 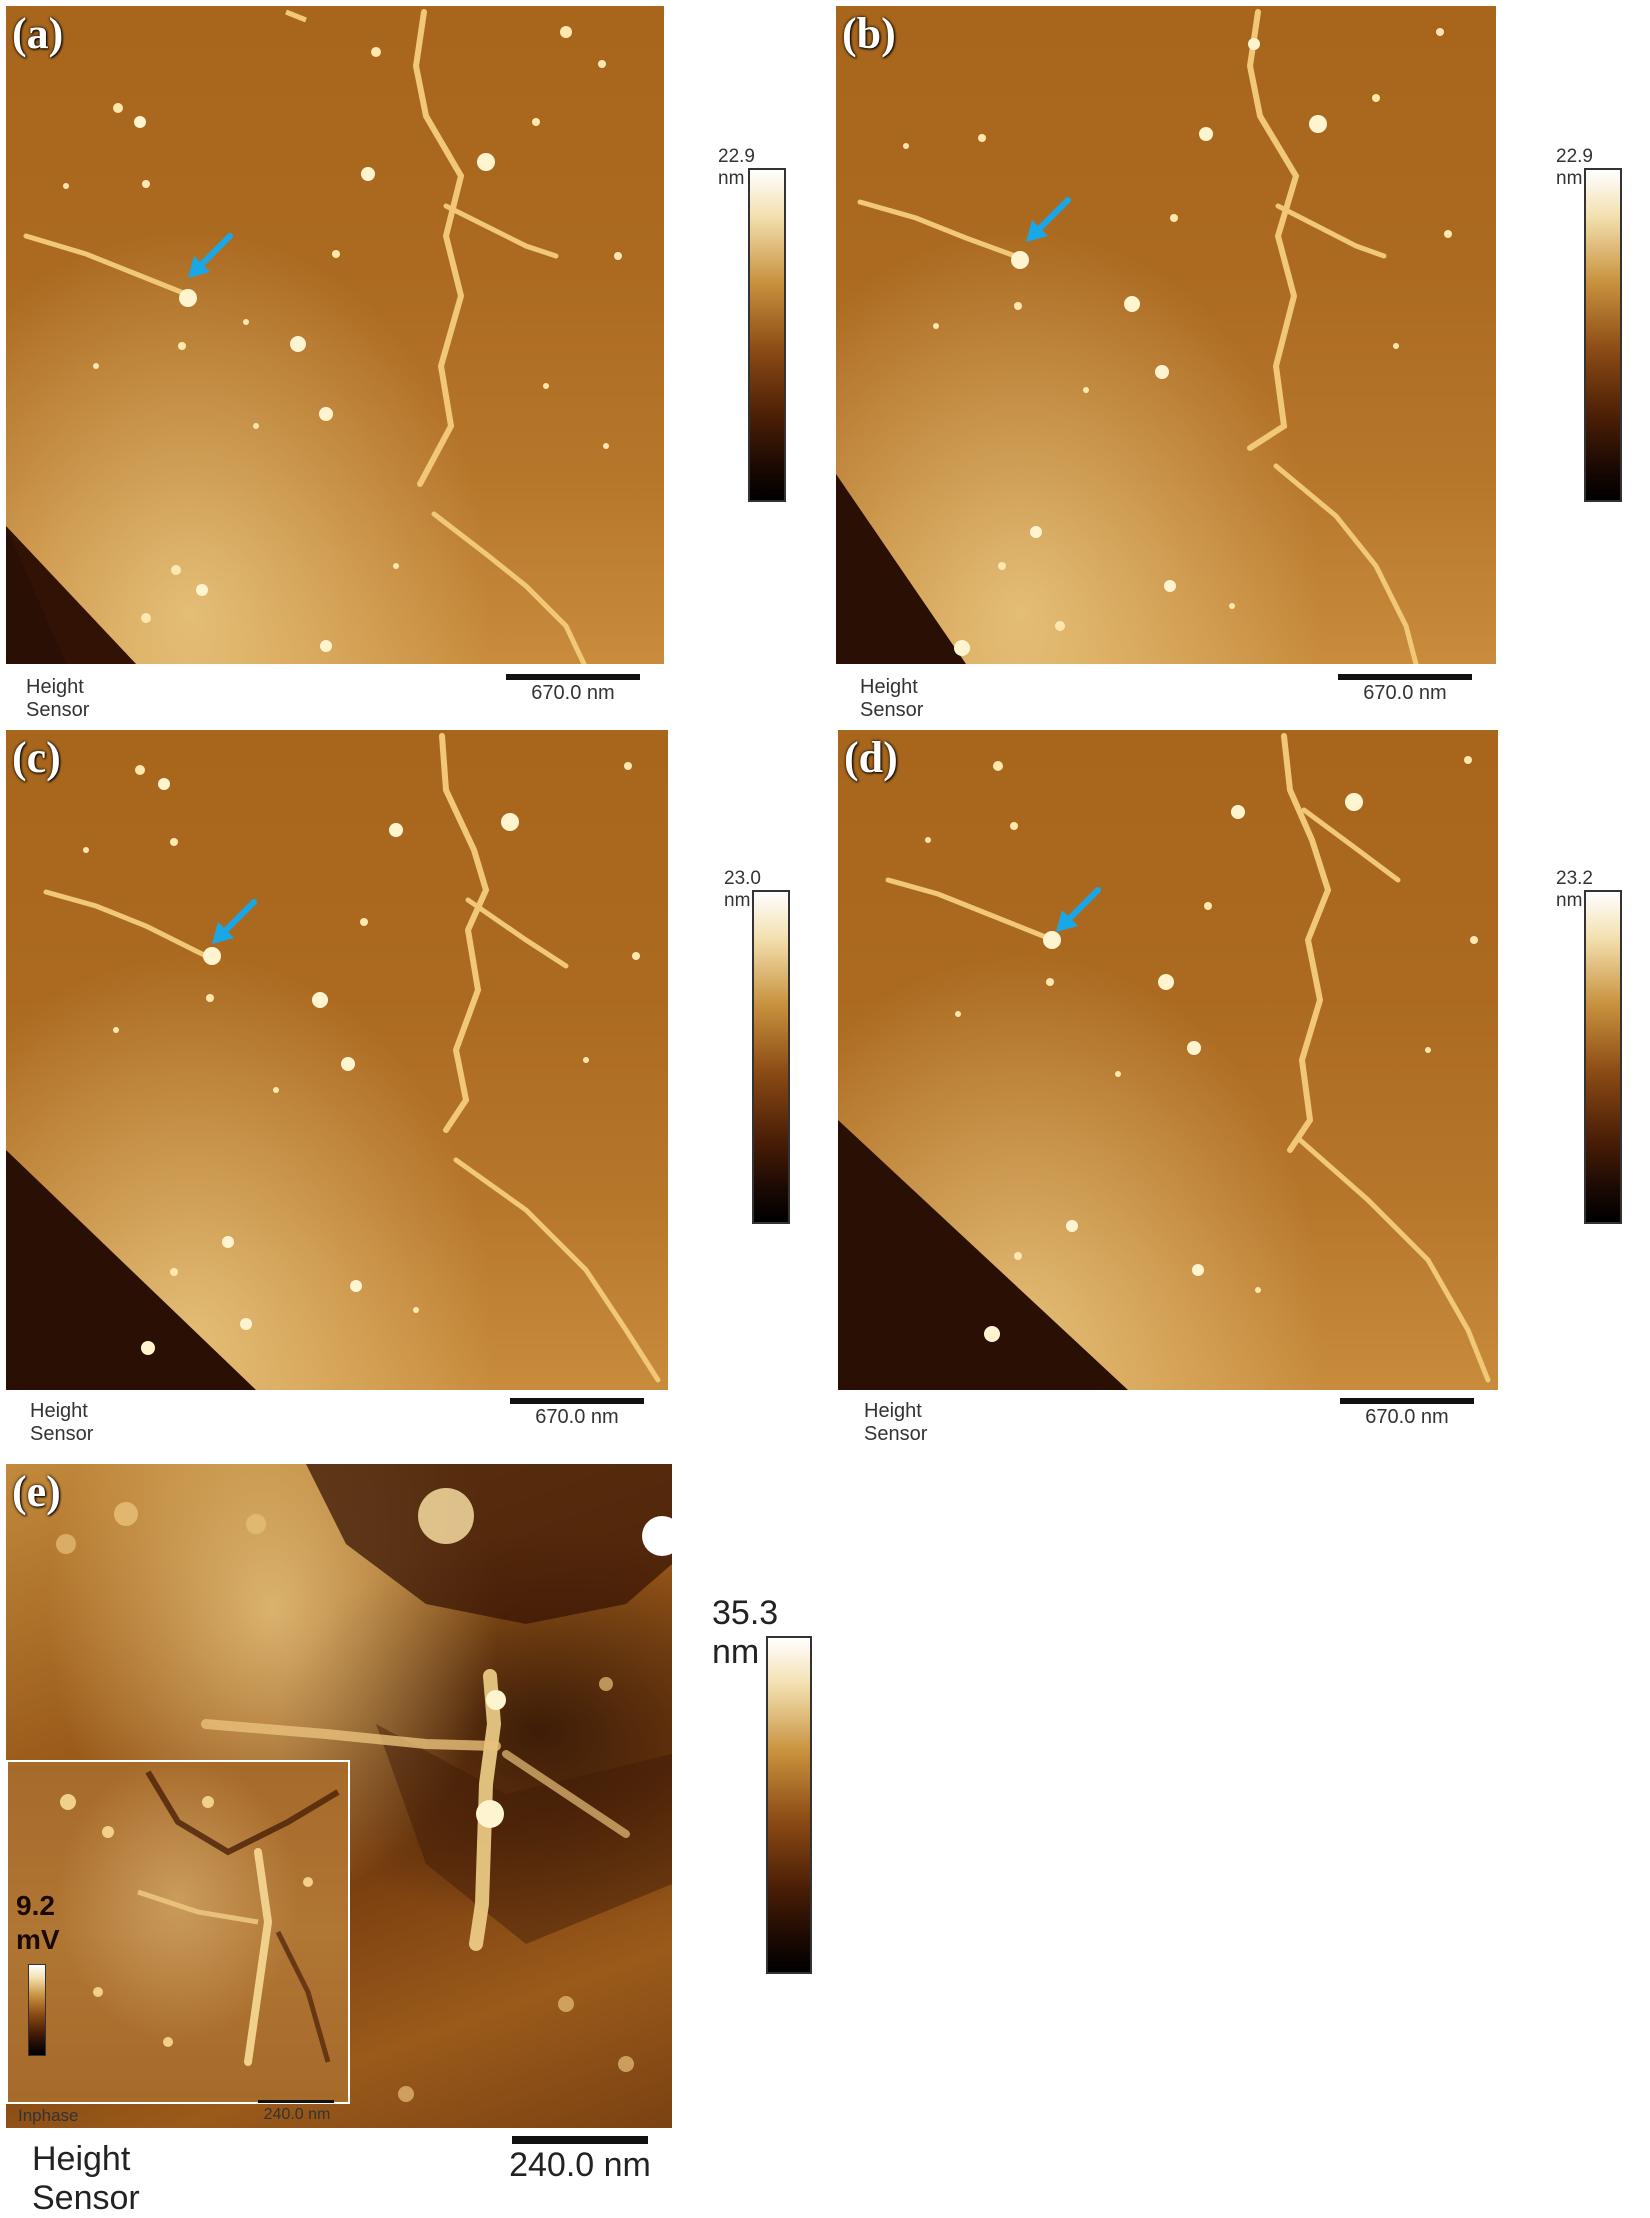 What do you see at coordinates (297, 2115) in the screenshot?
I see `inset-scale-bar-label: 240.0 nm` at bounding box center [297, 2115].